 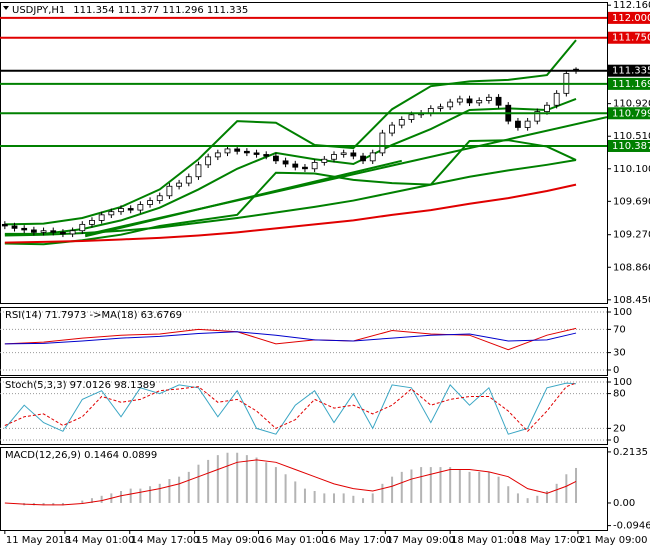 I want to click on panel-title: RSI(14) 71.7973 ->MA(18) 63.6769, so click(x=93, y=315).